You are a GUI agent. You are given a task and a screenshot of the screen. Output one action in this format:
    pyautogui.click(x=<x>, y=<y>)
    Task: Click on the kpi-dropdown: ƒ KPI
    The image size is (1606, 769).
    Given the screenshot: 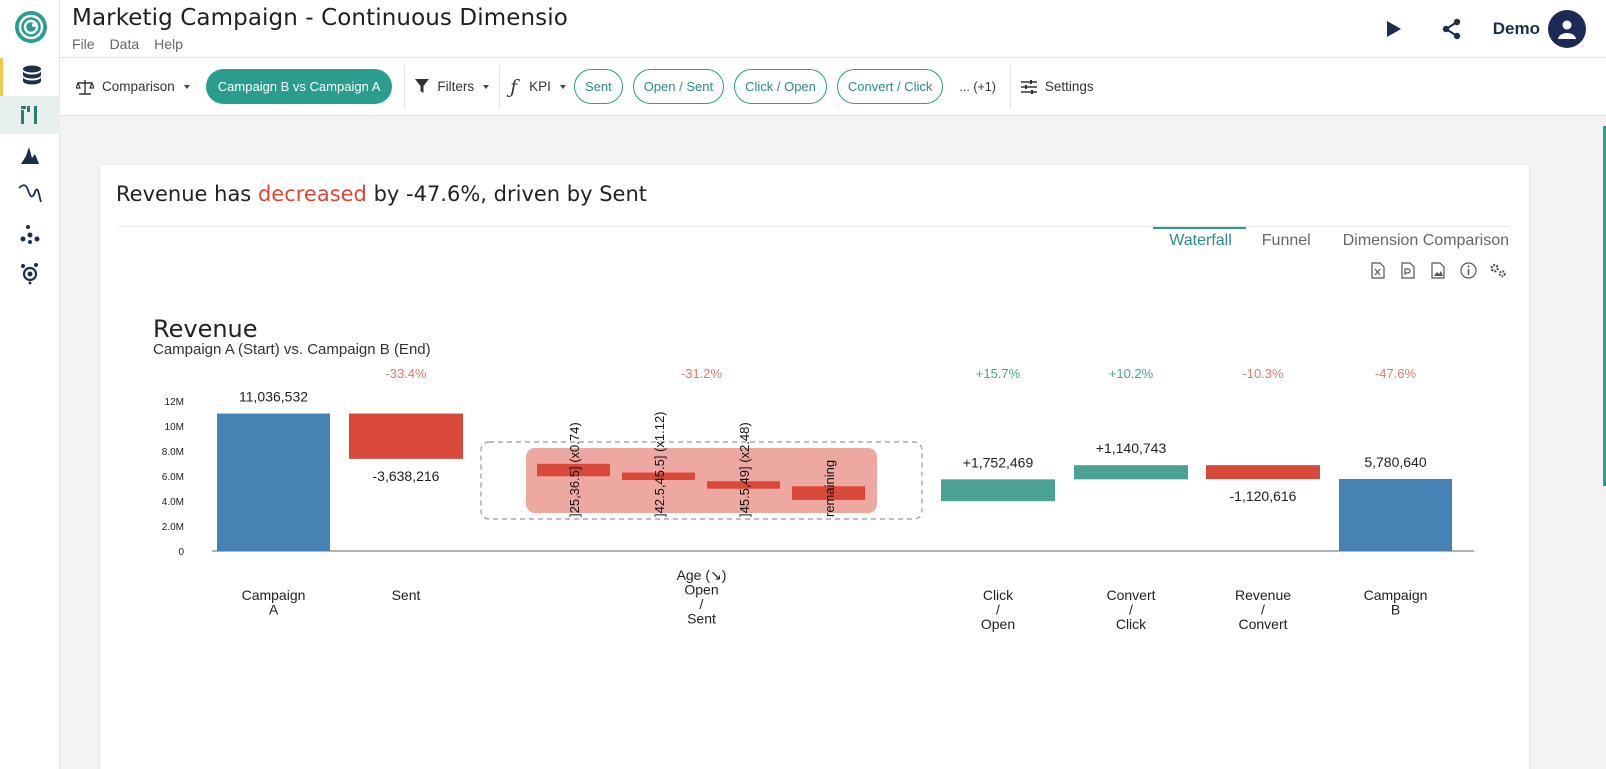 What is the action you would take?
    pyautogui.click(x=538, y=87)
    